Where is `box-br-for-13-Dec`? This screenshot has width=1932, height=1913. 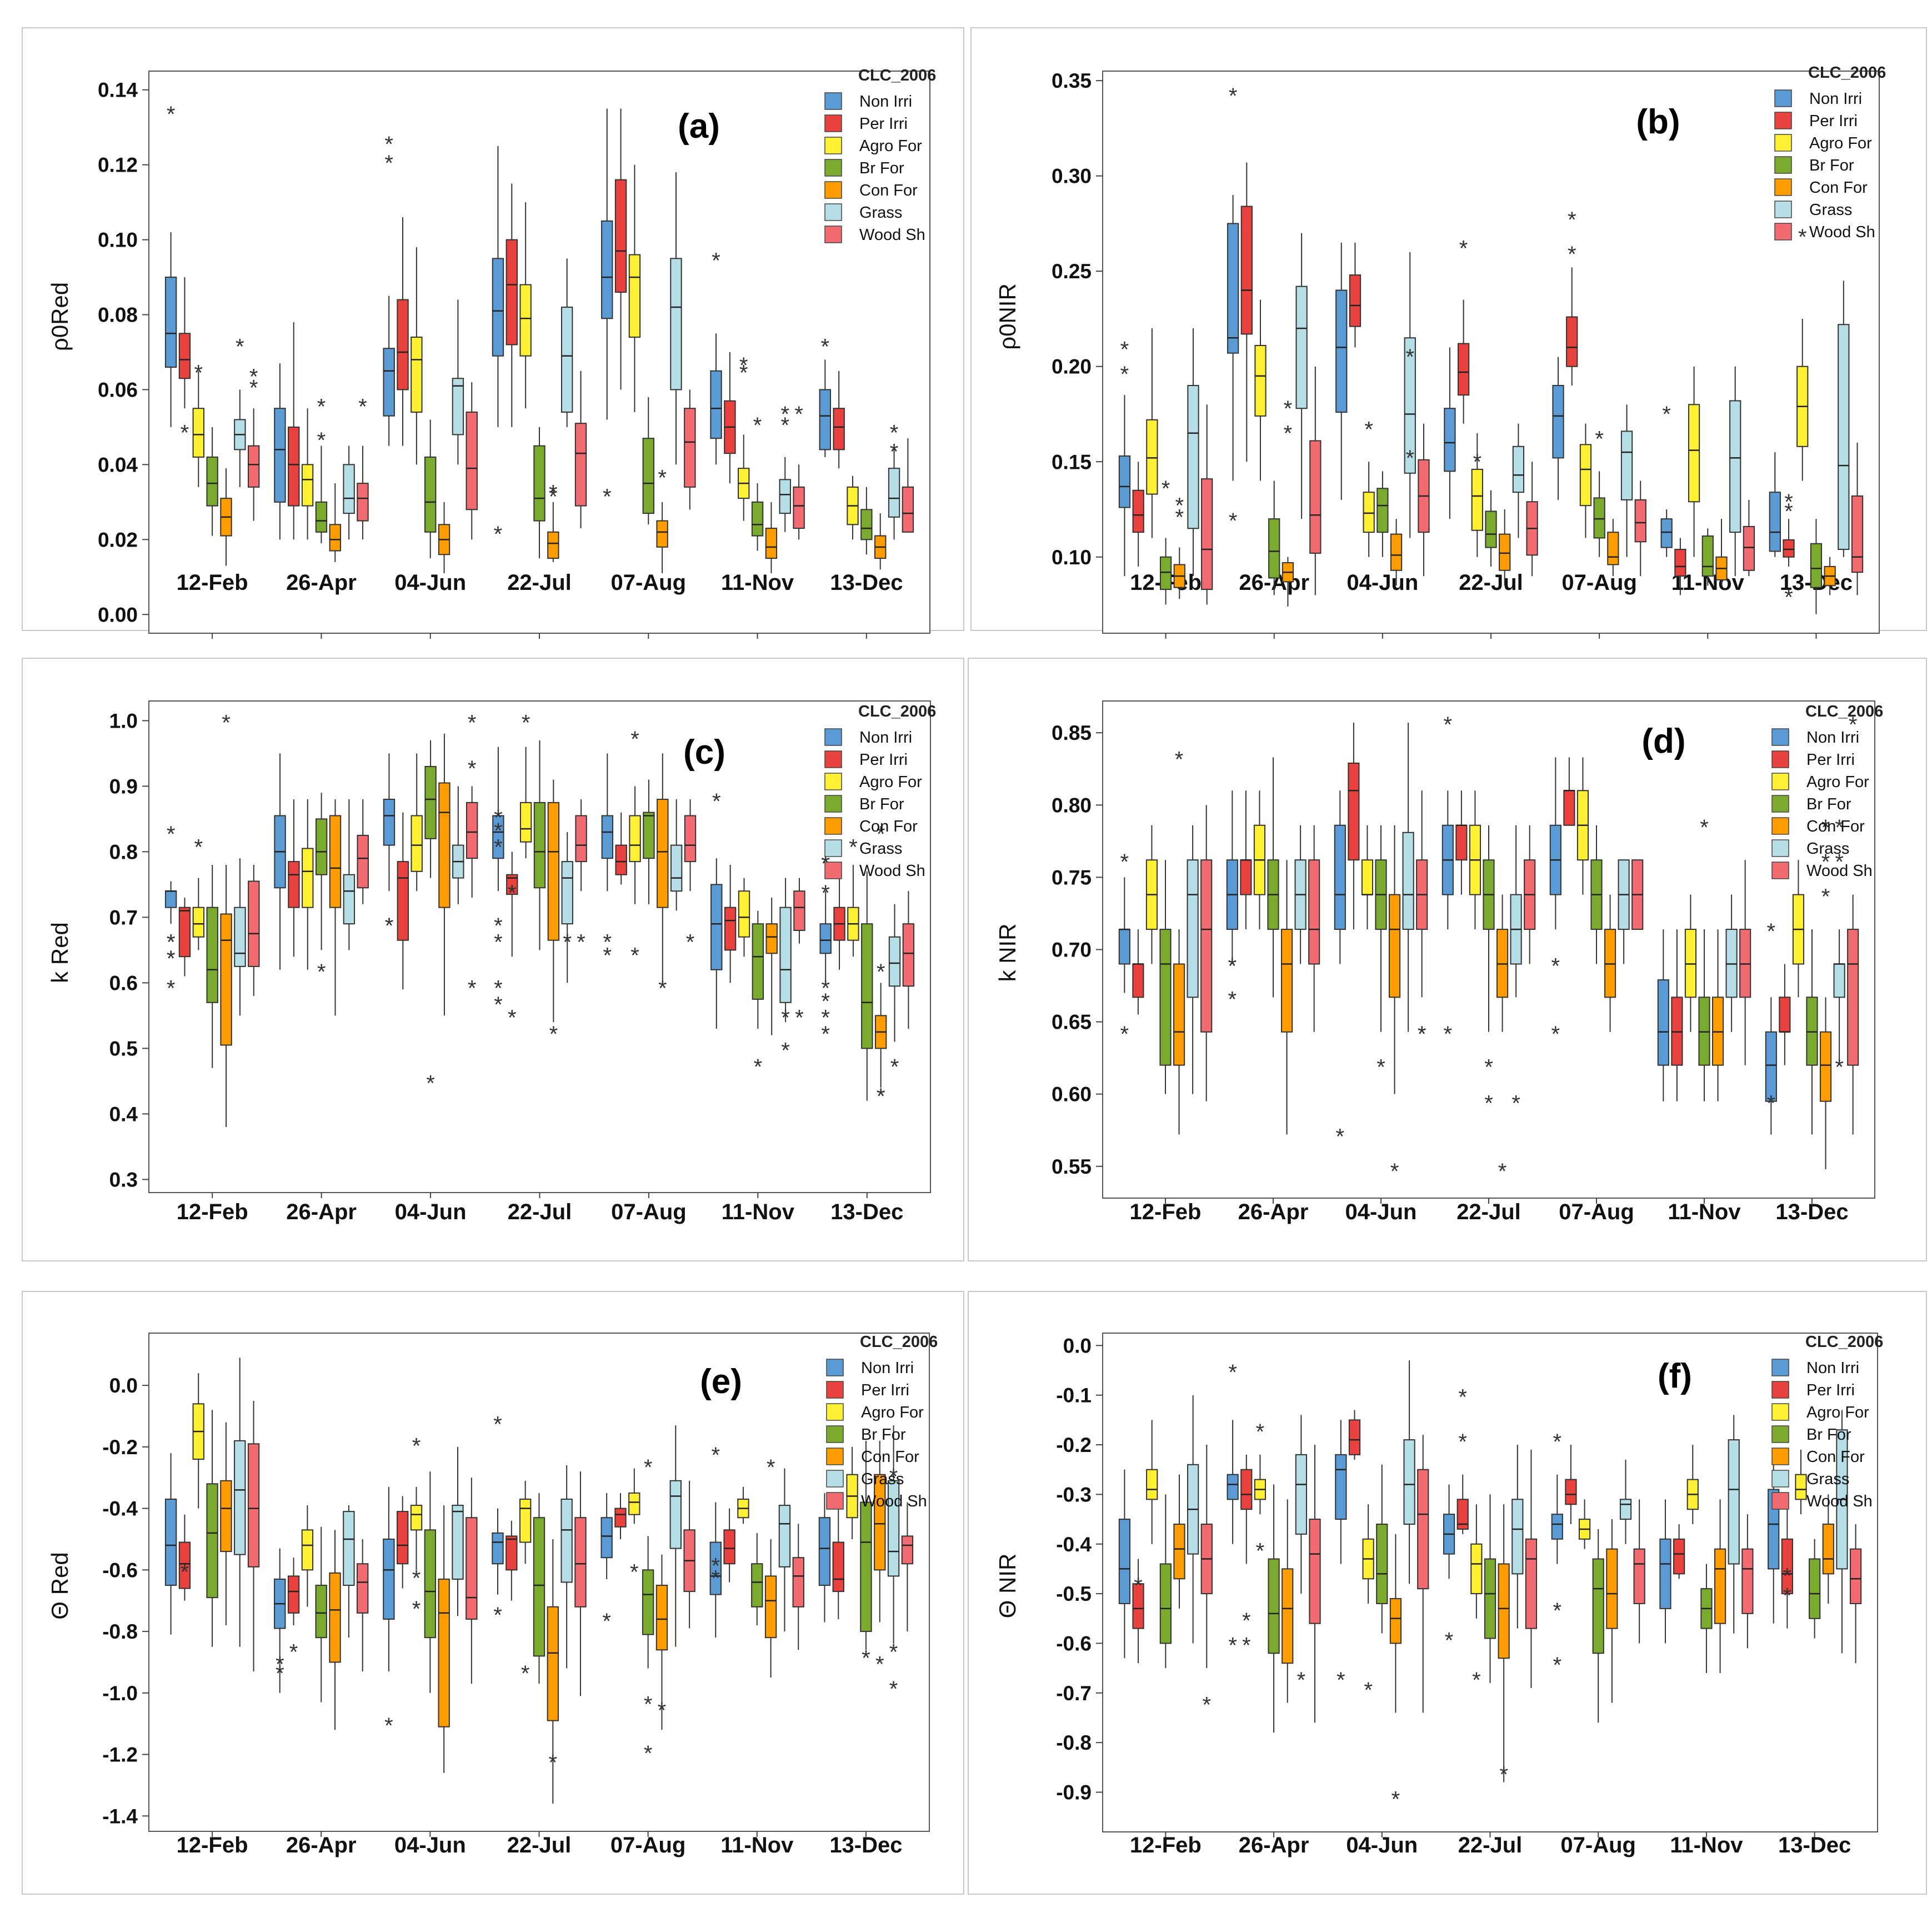
box-br-for-13-Dec is located at coordinates (866, 1545).